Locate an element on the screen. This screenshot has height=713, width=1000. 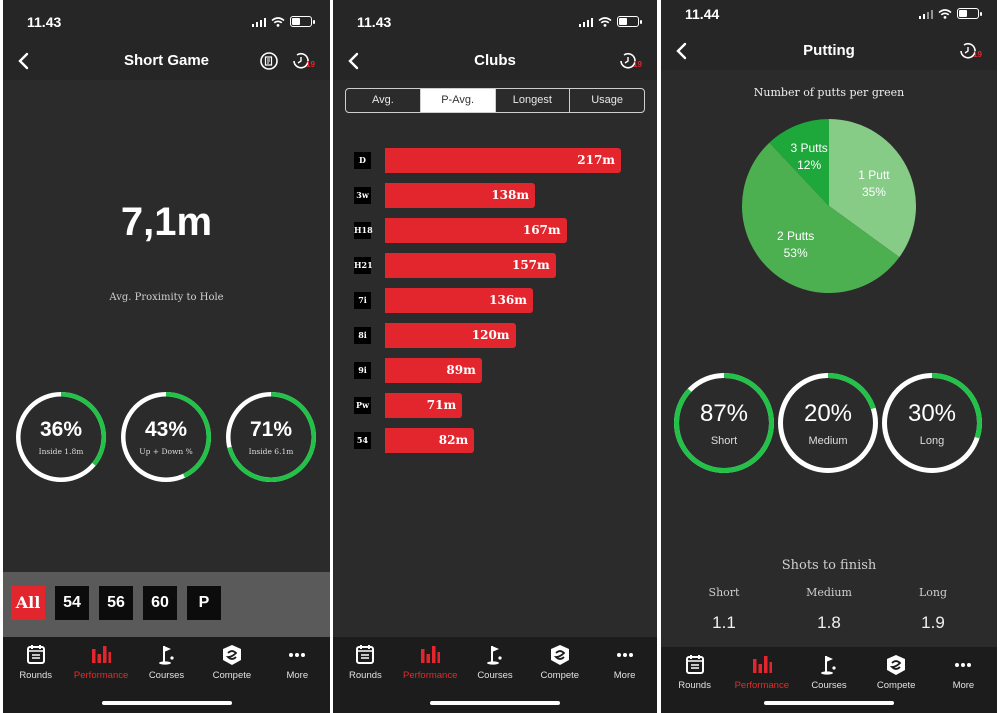
filter-60-button: 60 is located at coordinates (160, 603).